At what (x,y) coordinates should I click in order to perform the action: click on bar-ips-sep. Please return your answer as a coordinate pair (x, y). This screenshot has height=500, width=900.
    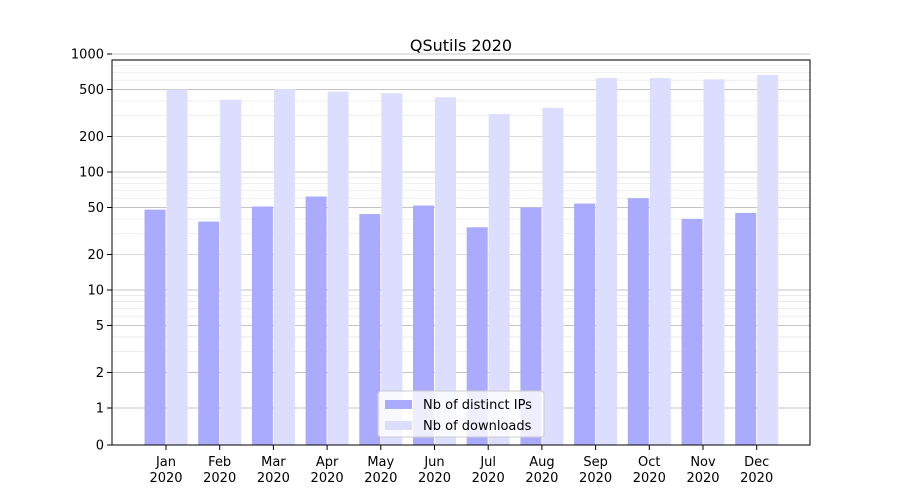
    Looking at the image, I should click on (585, 324).